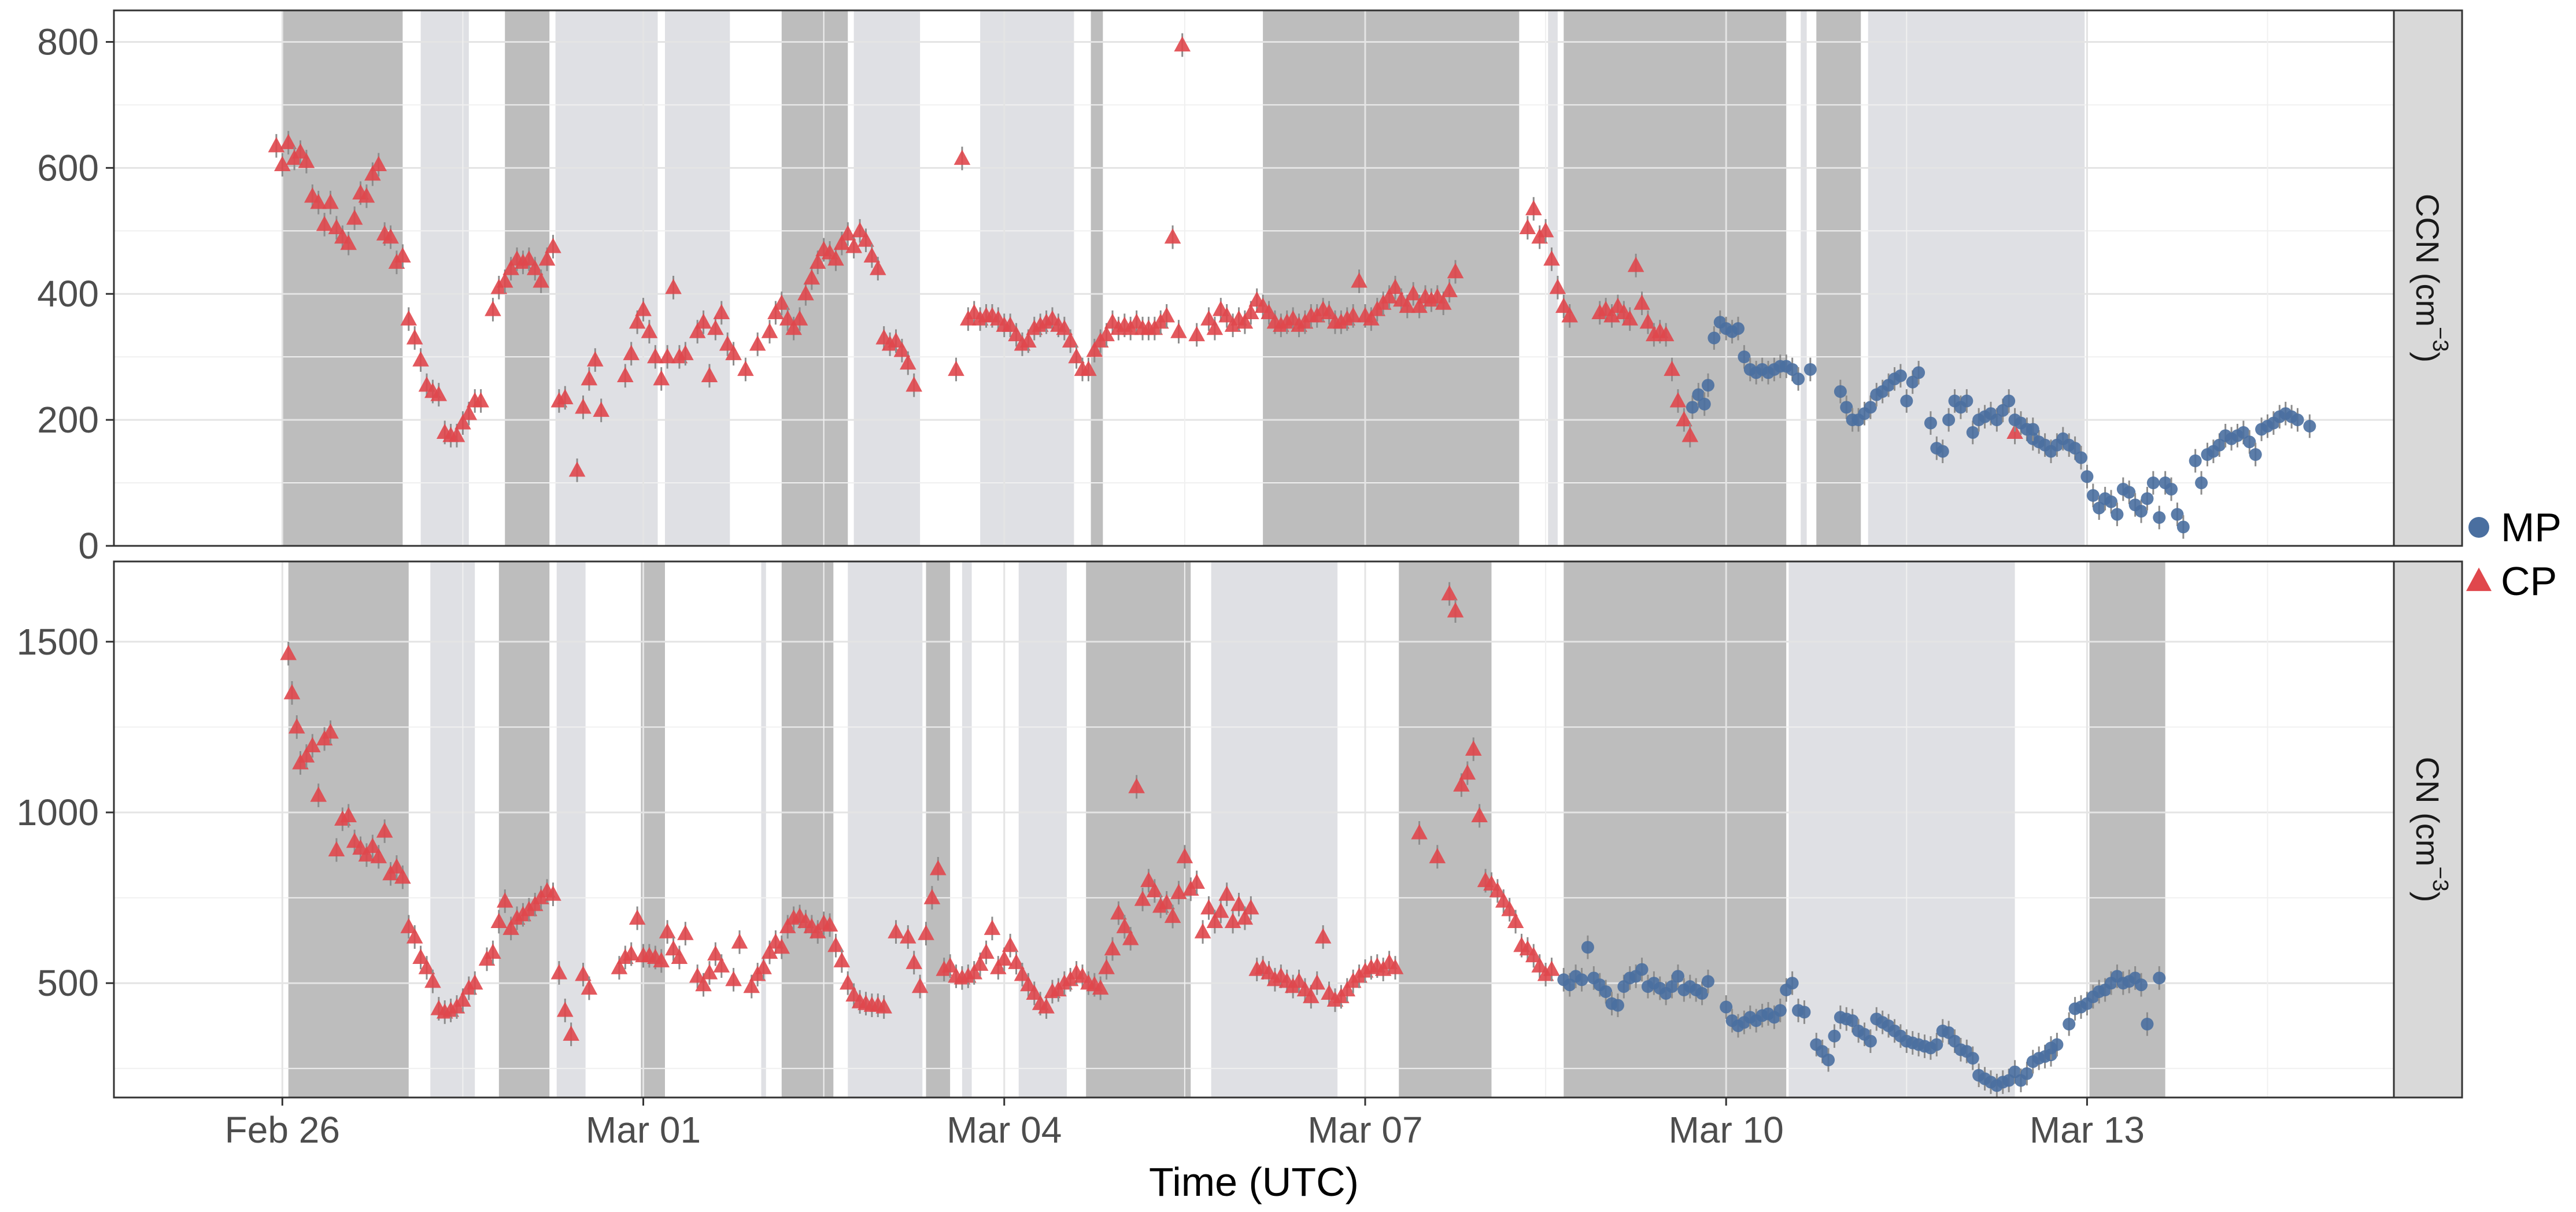 The width and height of the screenshot is (2576, 1212). I want to click on x-tick-label: Feb 26, so click(282, 1130).